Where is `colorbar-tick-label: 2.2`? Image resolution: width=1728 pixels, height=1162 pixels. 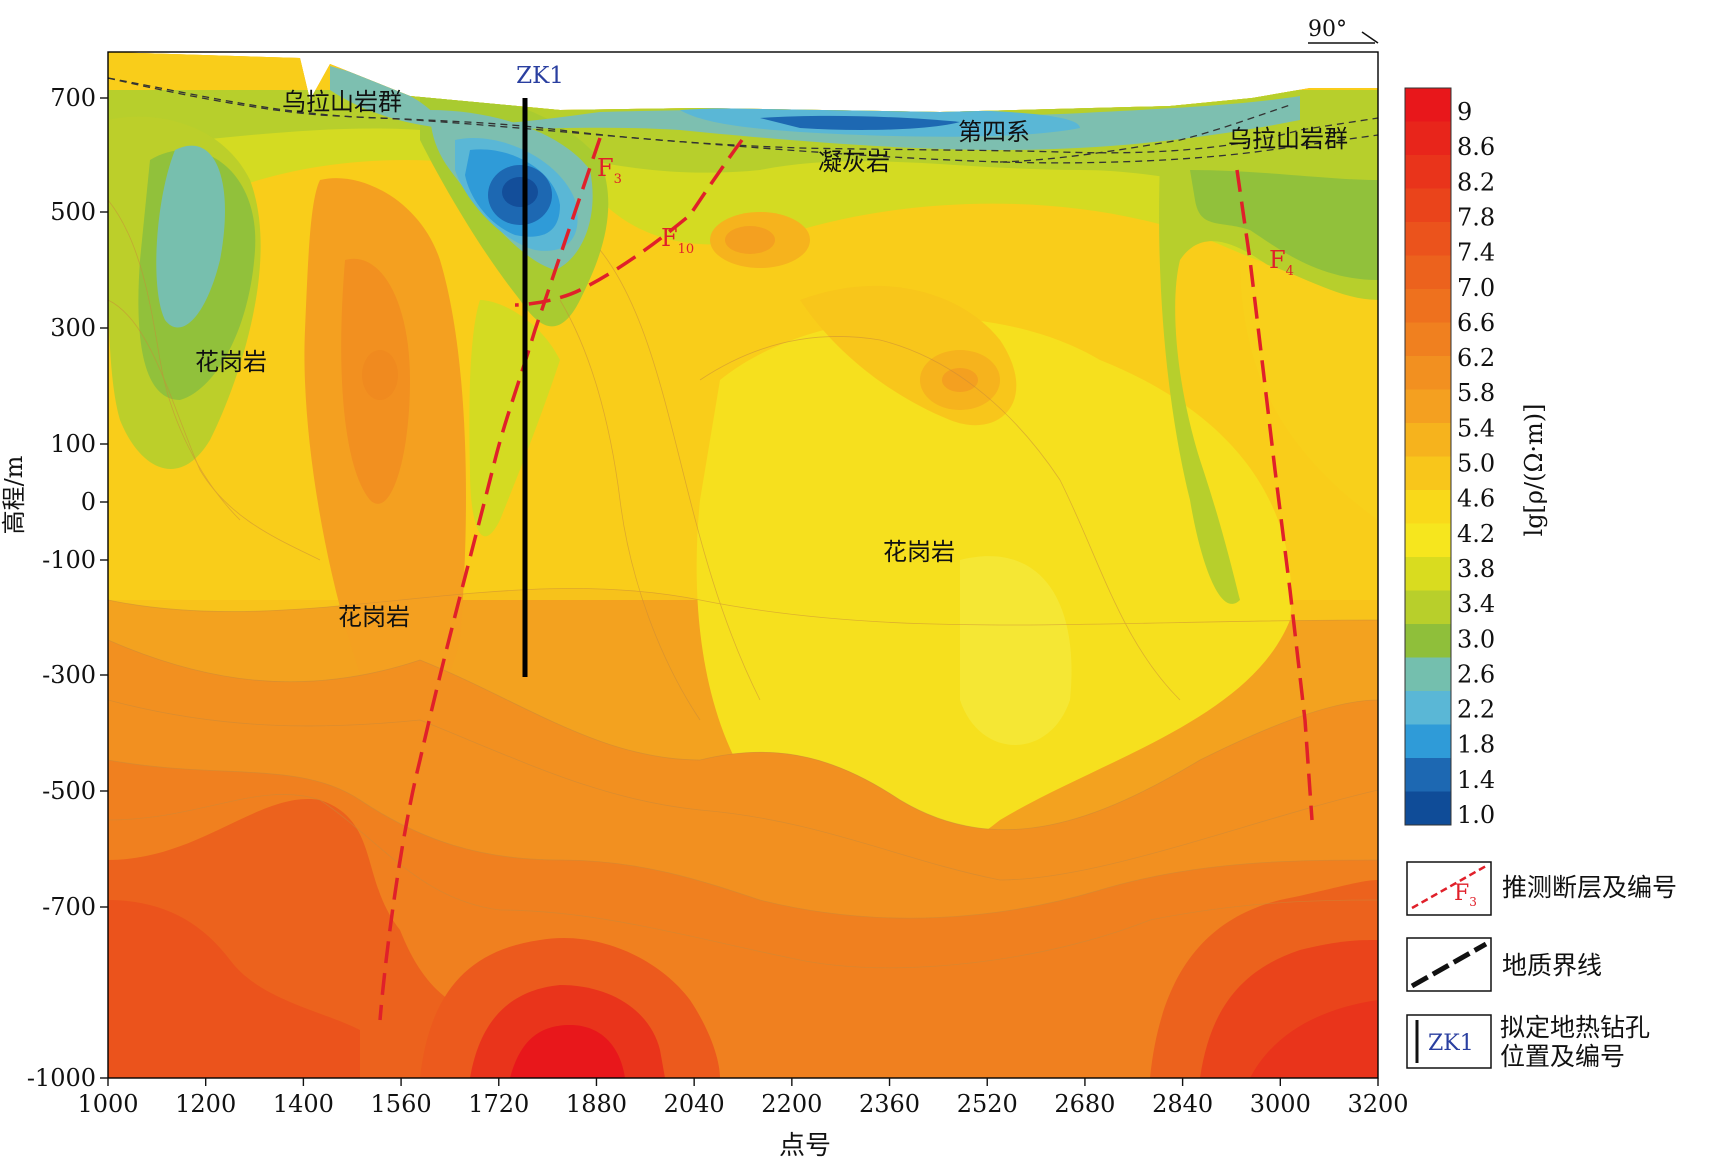
colorbar-tick-label: 2.2 is located at coordinates (1476, 710).